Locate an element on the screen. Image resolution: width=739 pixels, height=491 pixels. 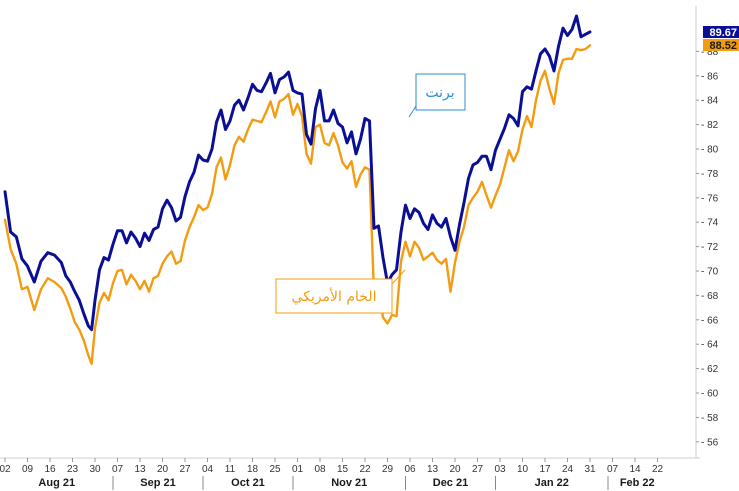
x-tick-label: 04 is located at coordinates (208, 469).